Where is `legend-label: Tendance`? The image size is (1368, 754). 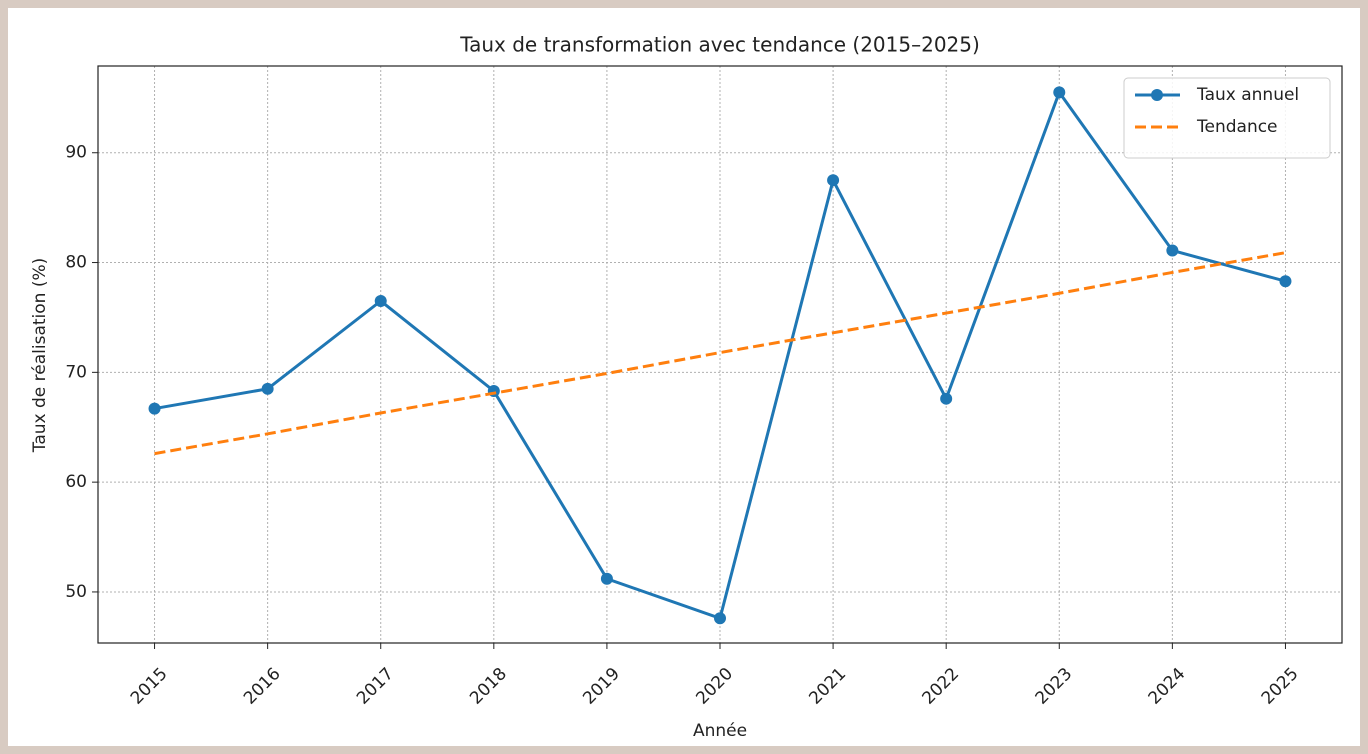 legend-label: Tendance is located at coordinates (1237, 127).